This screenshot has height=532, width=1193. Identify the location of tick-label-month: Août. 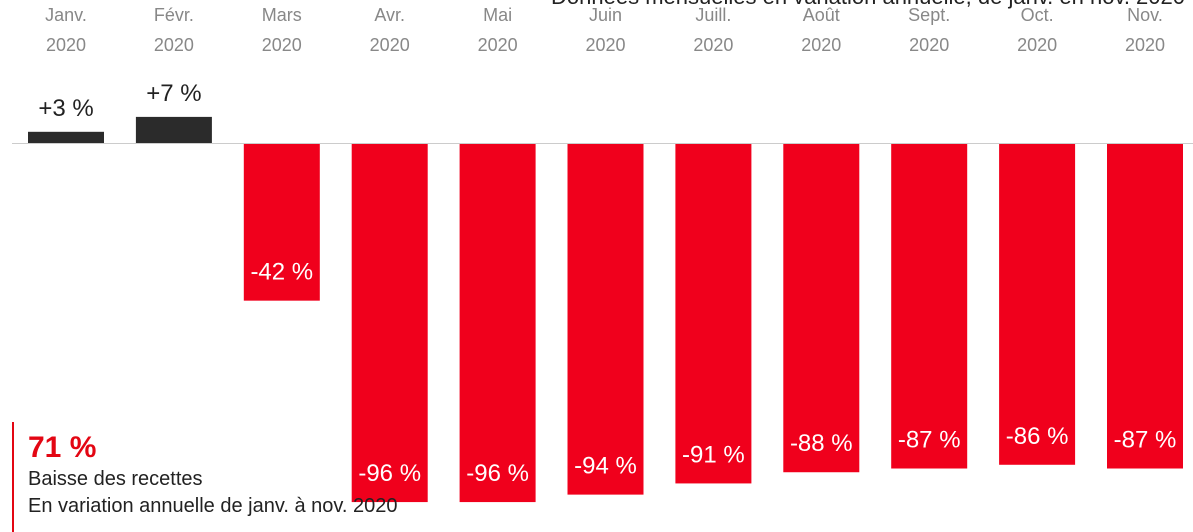
(821, 15).